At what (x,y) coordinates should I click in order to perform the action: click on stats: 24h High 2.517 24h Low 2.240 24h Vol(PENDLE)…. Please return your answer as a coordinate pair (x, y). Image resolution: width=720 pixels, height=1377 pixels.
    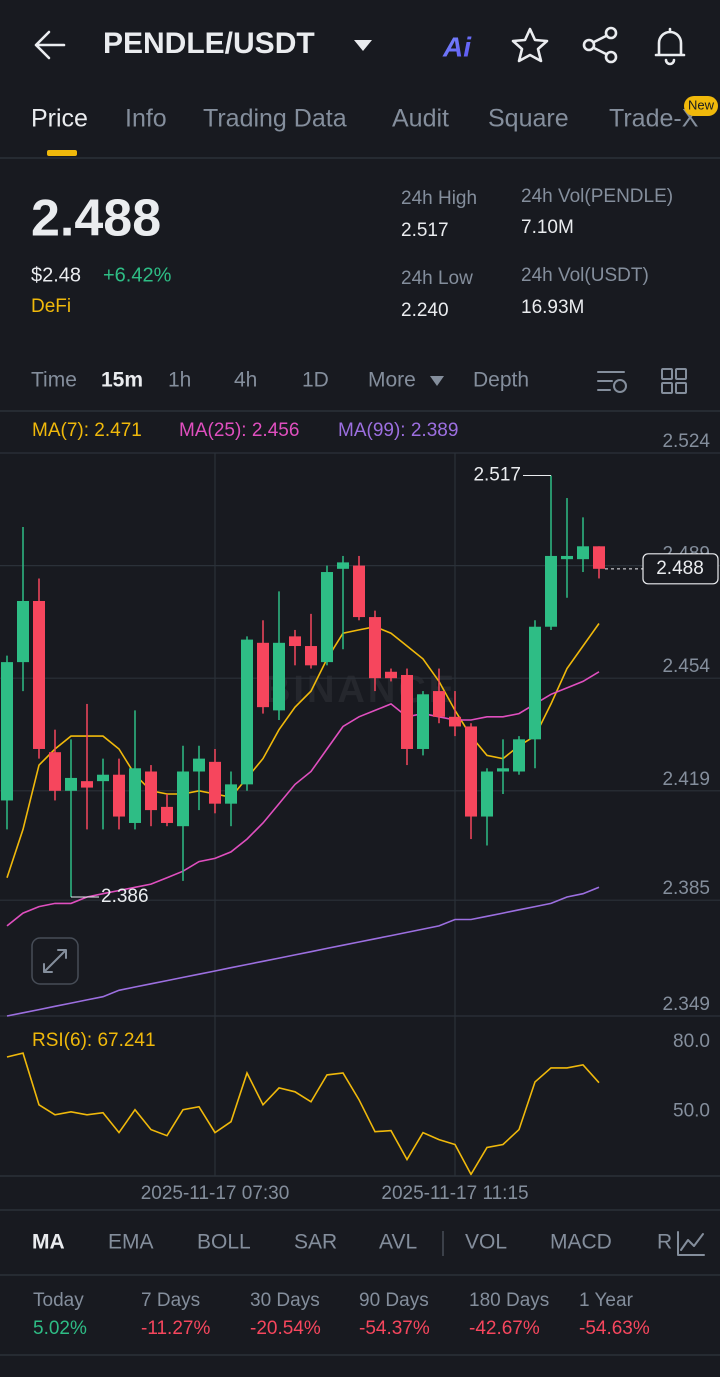
    Looking at the image, I should click on (537, 253).